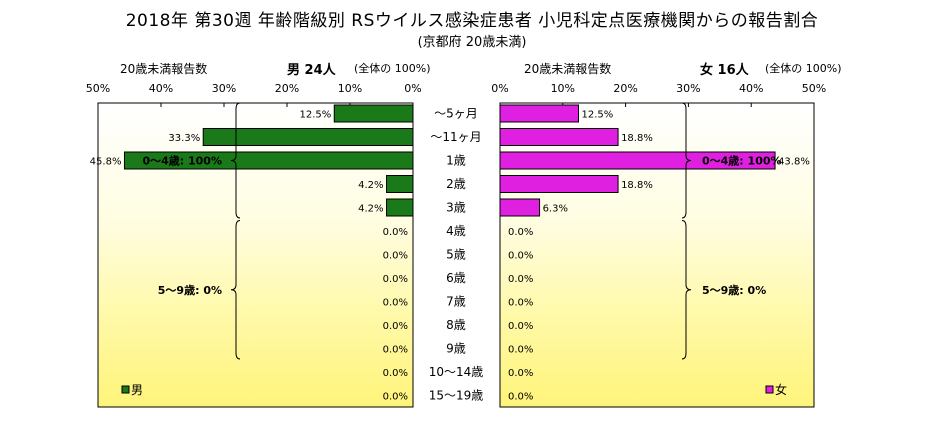 This screenshot has height=443, width=944. What do you see at coordinates (472, 42) in the screenshot?
I see `chart-subtitle: (京都府 20歳未満)` at bounding box center [472, 42].